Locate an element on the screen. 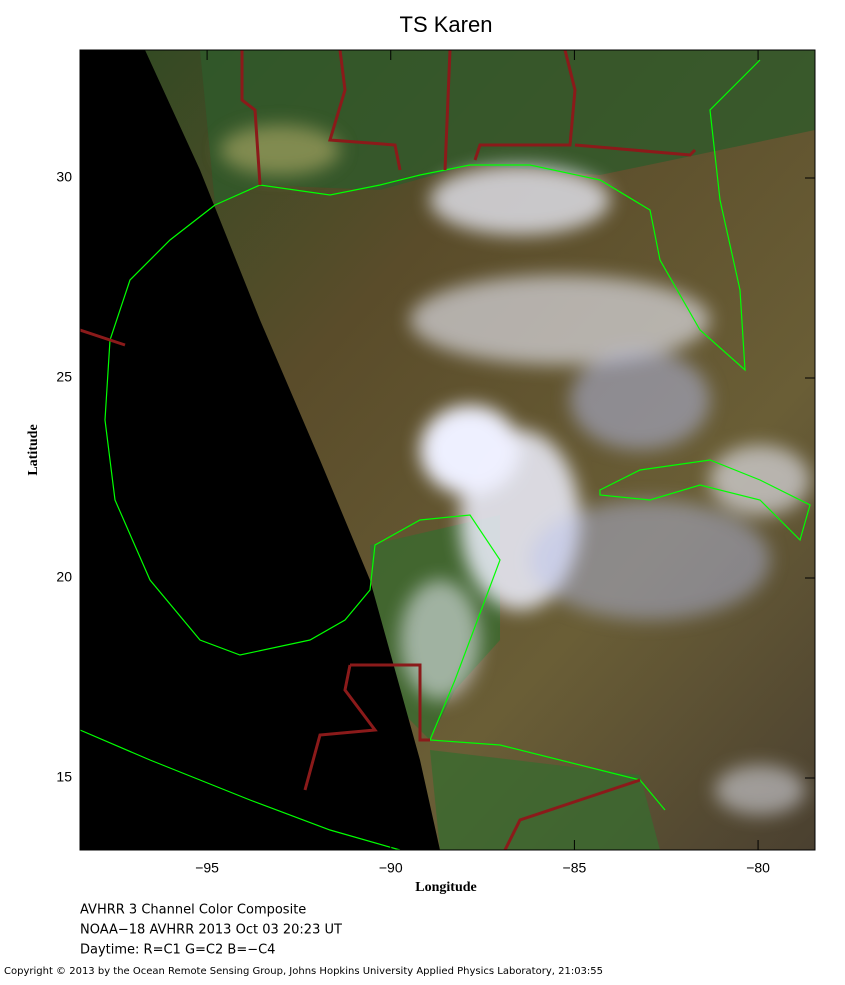 The image size is (845, 985). y-tick-label: 20 is located at coordinates (64, 577).